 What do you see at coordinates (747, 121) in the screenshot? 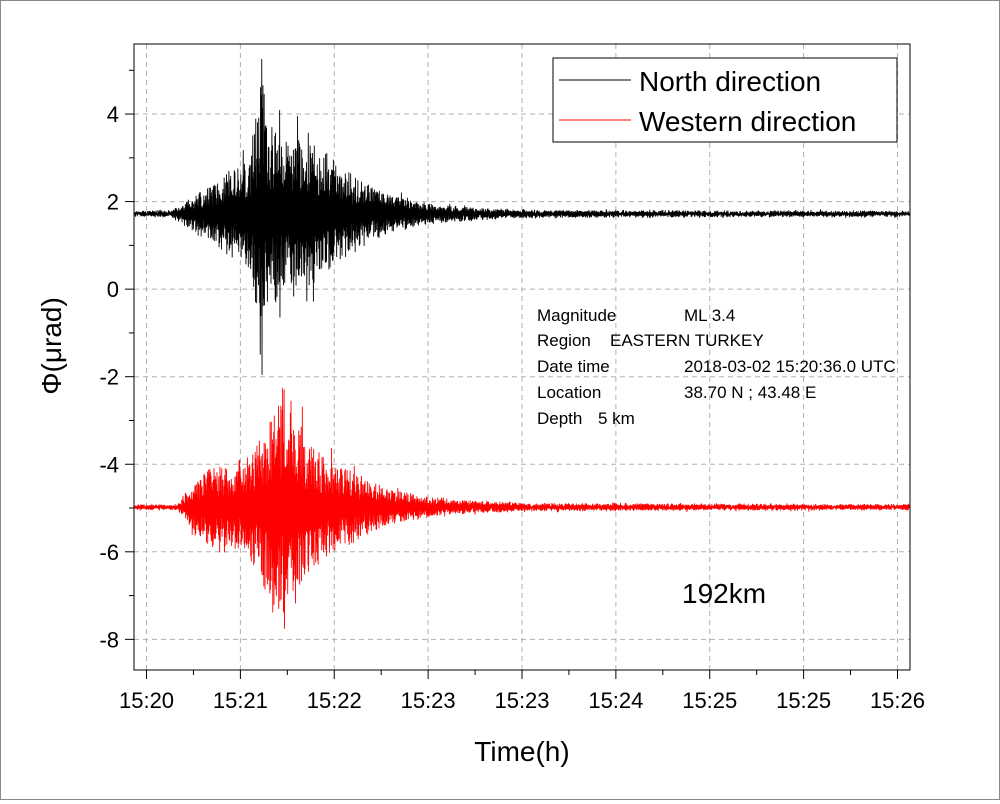
I see `legend-label-western: Western direction` at bounding box center [747, 121].